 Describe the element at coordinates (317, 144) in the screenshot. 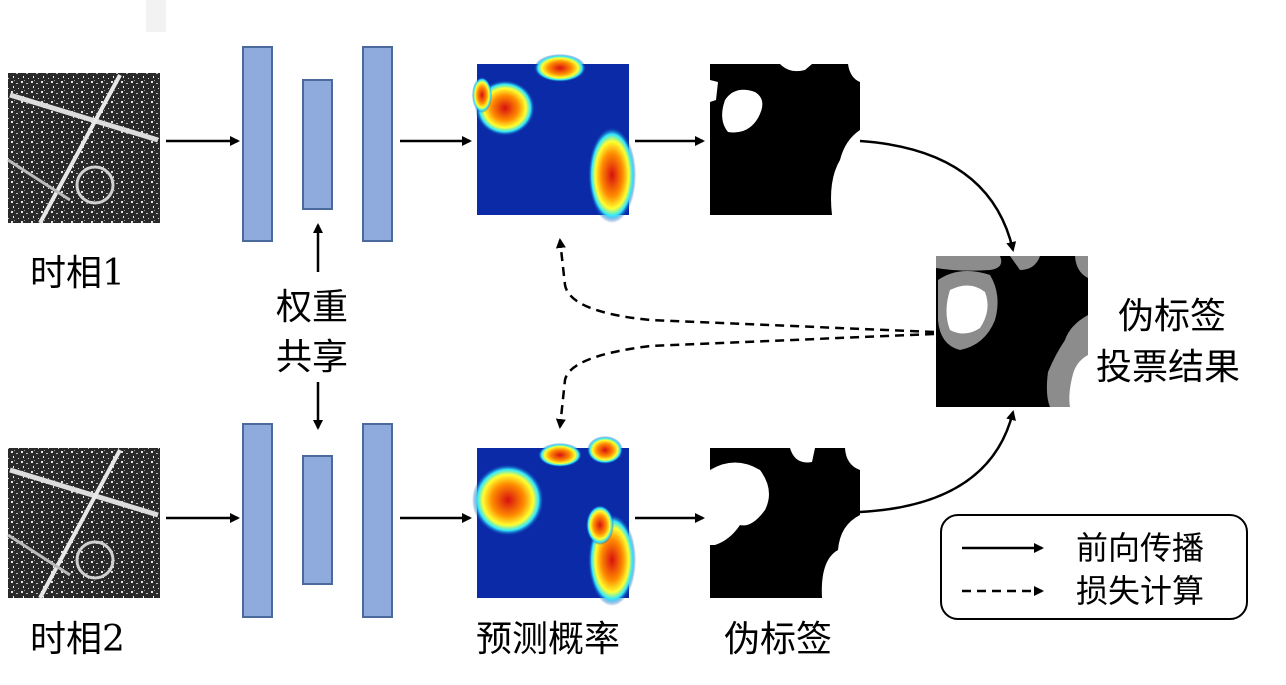

I see `network-top` at that location.